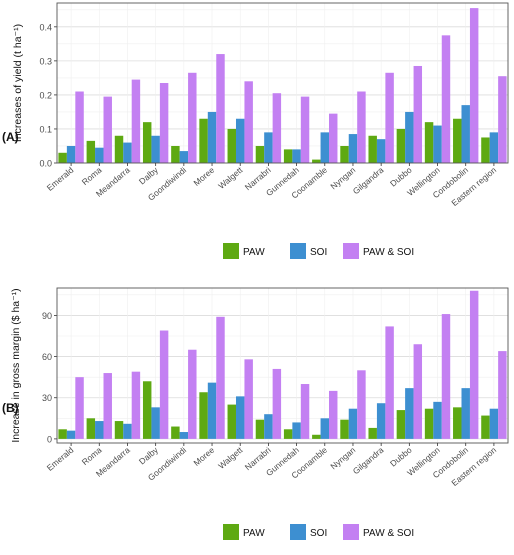 Image resolution: width=514 pixels, height=555 pixels. Describe the element at coordinates (203, 176) in the screenshot. I see `x-tick-label: Moree` at that location.